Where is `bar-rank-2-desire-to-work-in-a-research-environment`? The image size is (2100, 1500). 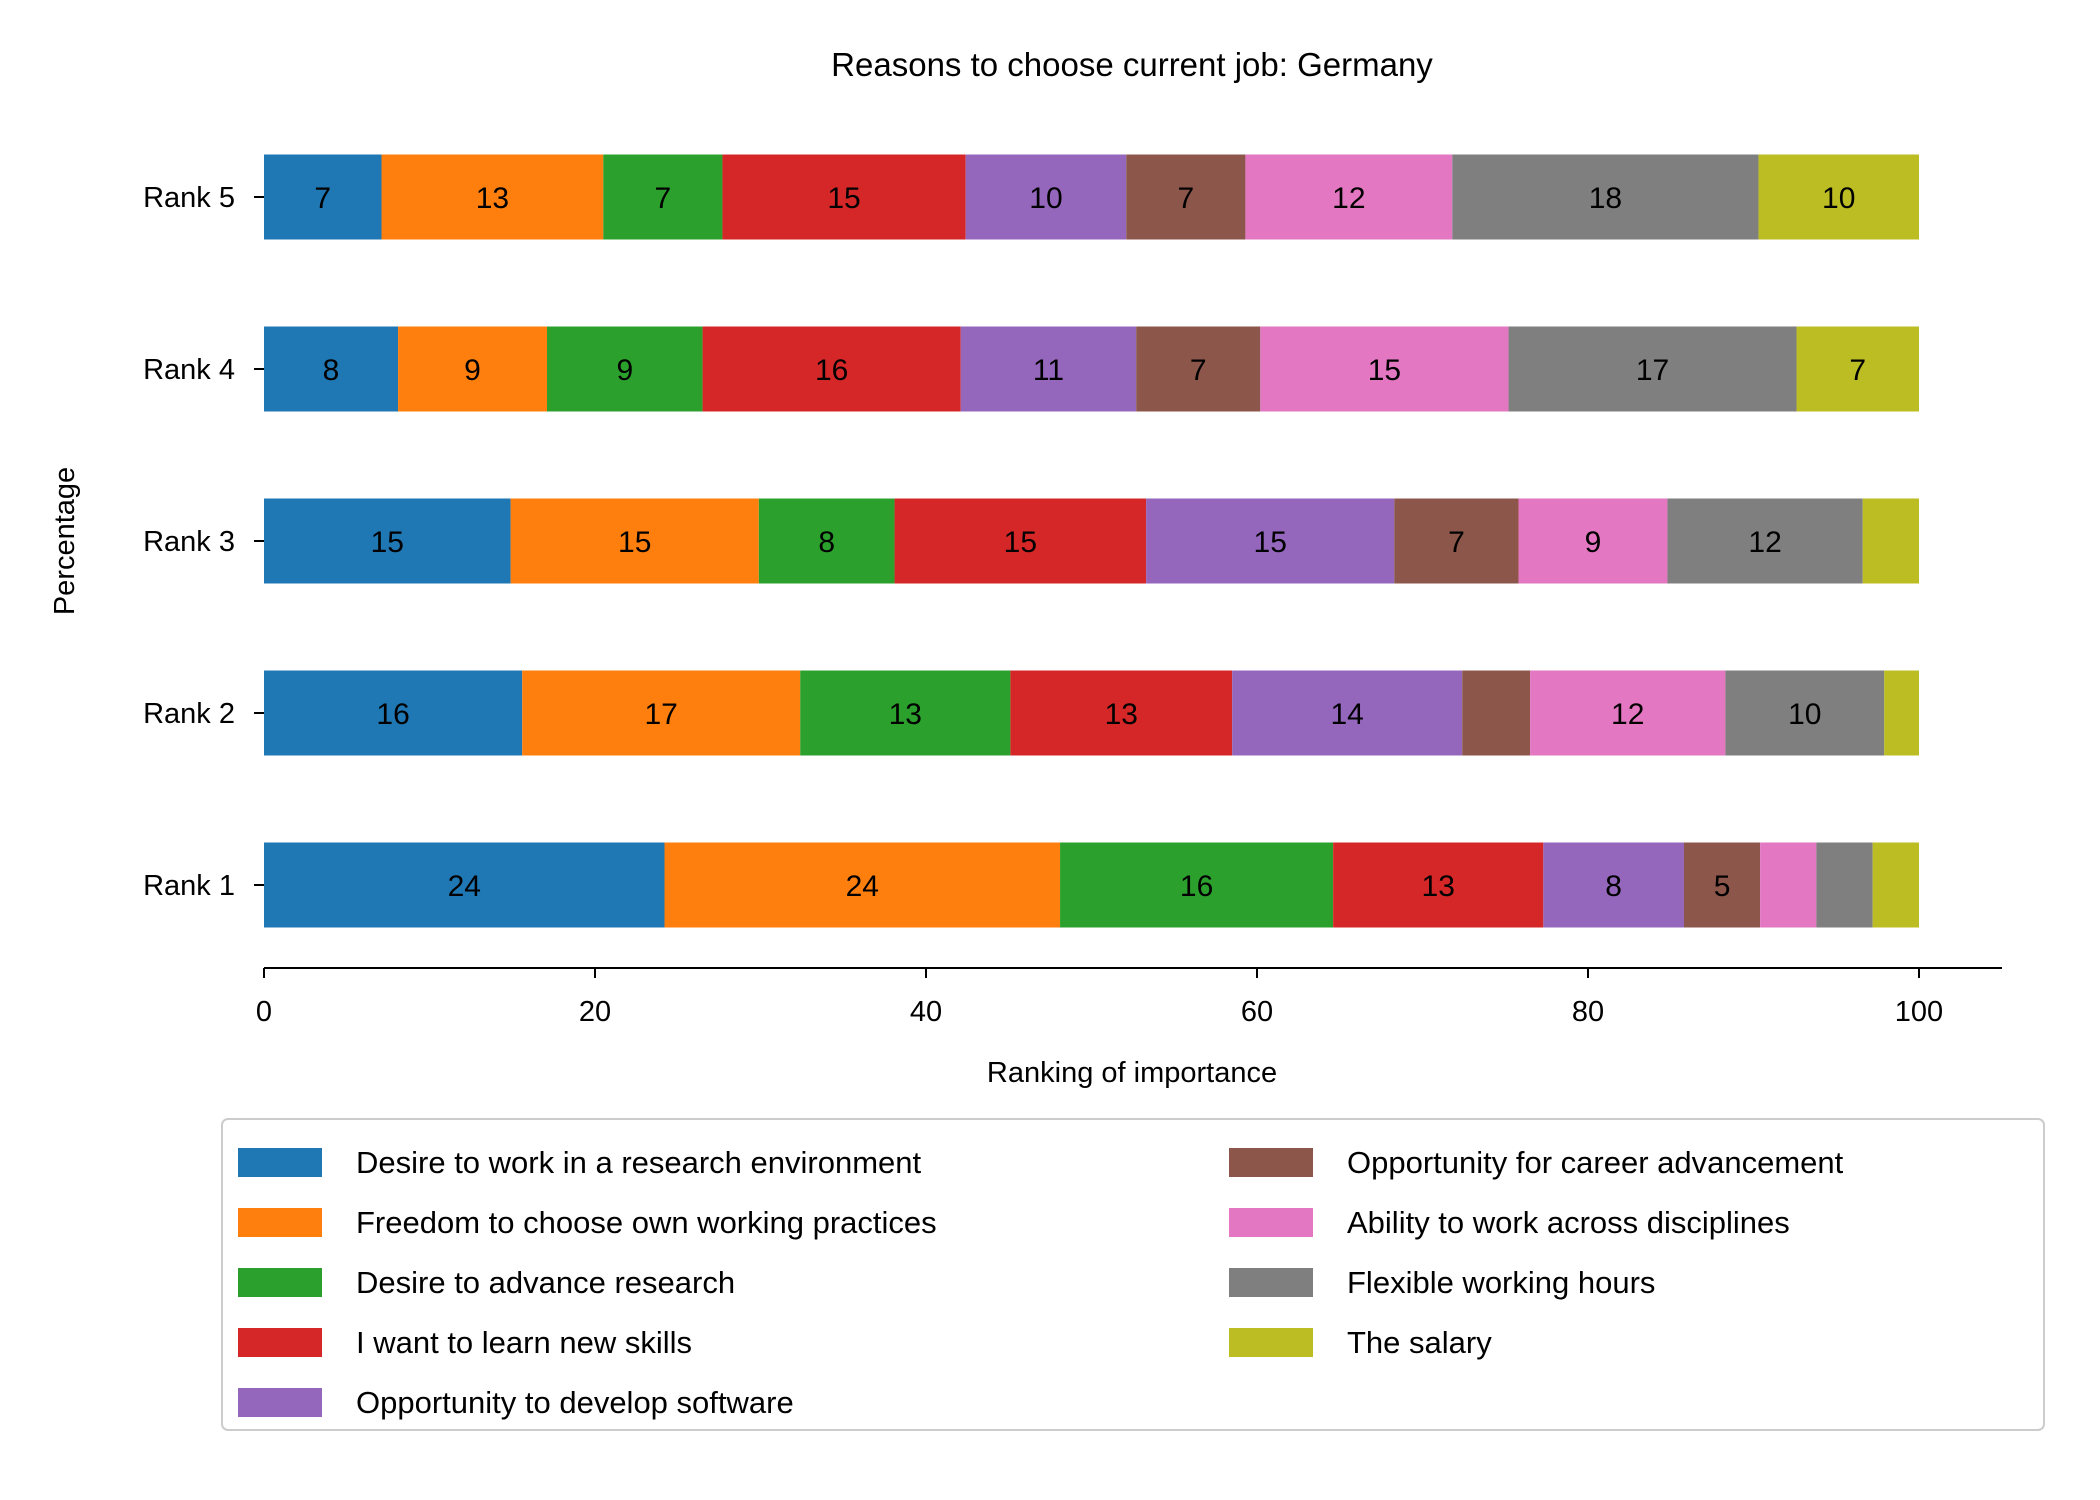
bar-rank-2-desire-to-work-in-a-research-environment is located at coordinates (393, 713).